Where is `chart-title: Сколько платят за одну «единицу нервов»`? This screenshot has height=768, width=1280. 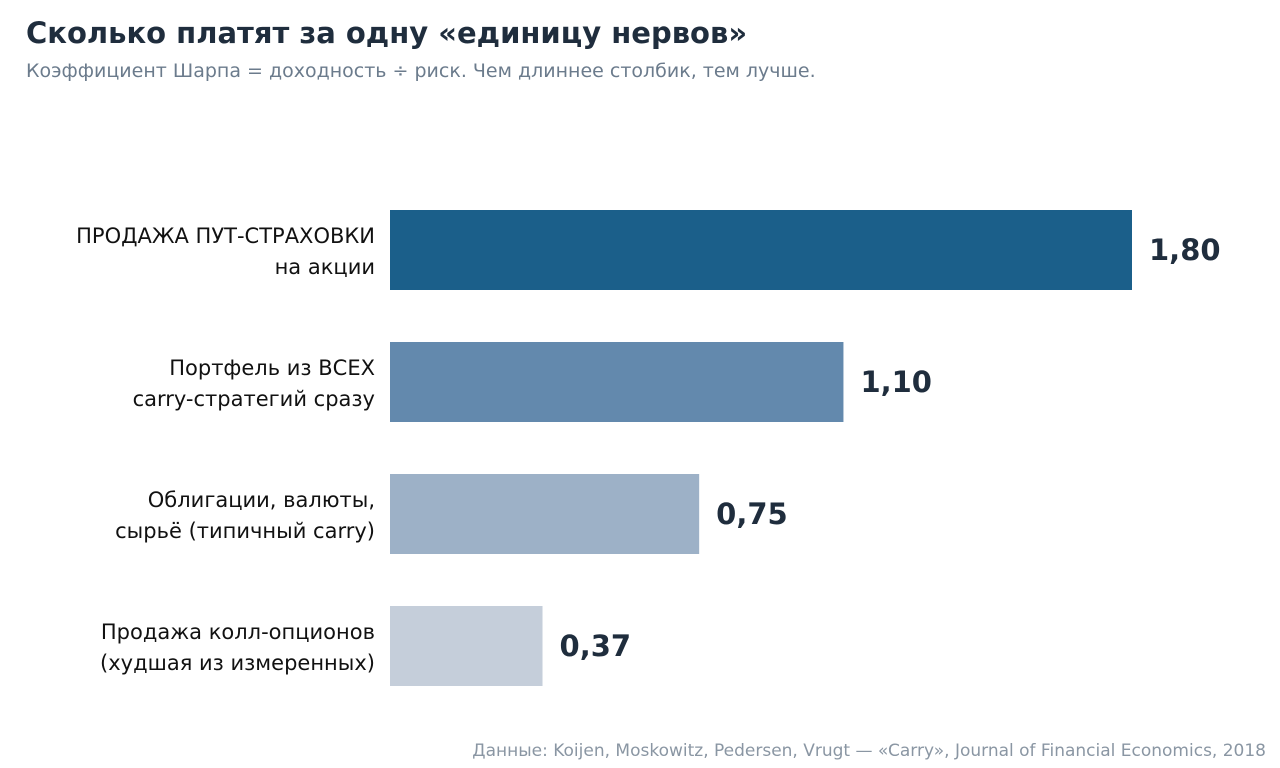 chart-title: Сколько платят за одну «единицу нервов» is located at coordinates (387, 33).